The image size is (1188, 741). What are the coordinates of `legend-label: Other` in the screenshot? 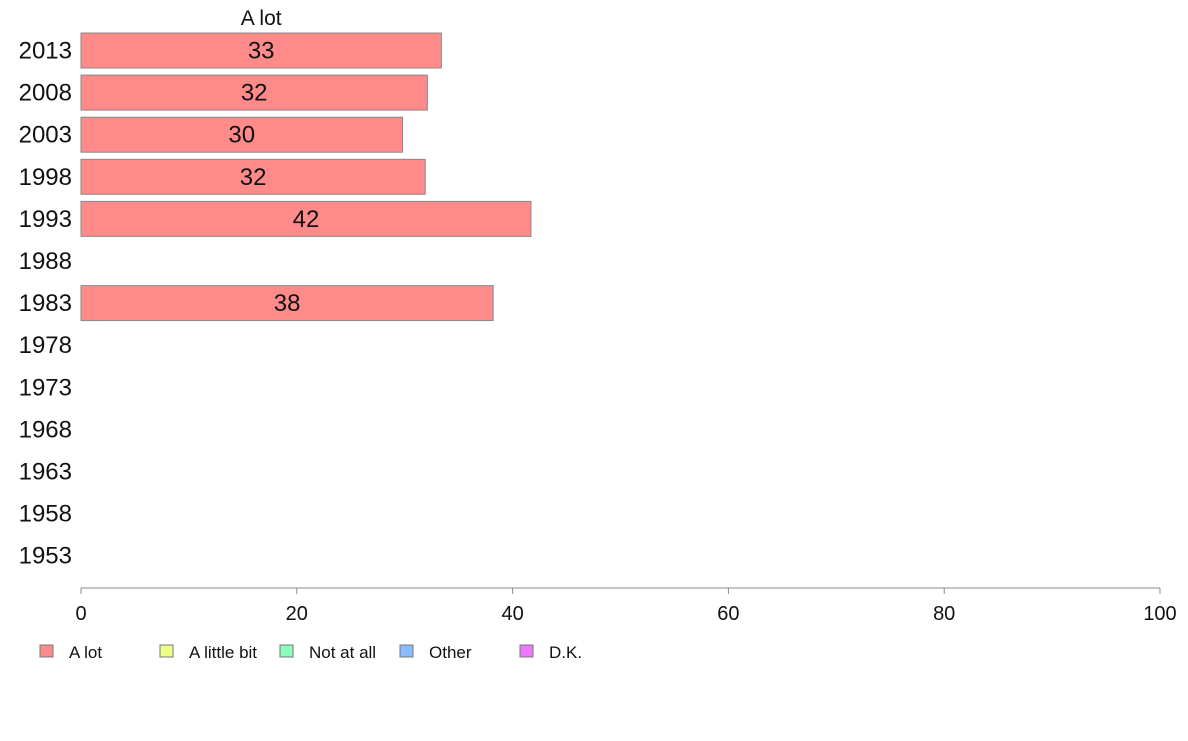 It's located at (450, 652).